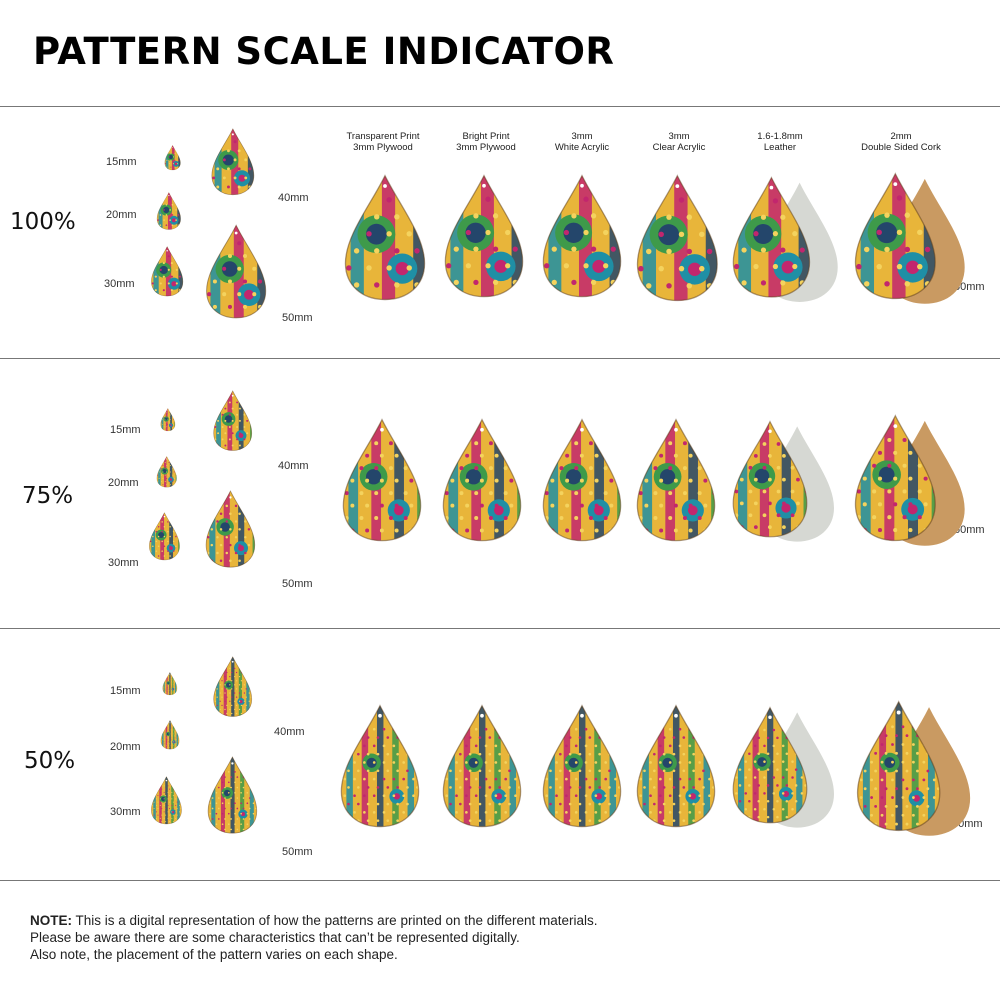 This screenshot has width=1000, height=1000. I want to click on scale-percent-label: 50%, so click(50, 761).